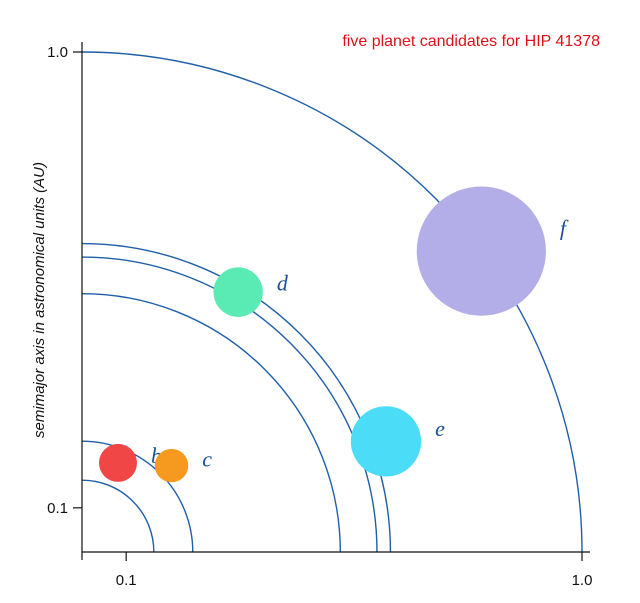  I want to click on planet-label-f: f, so click(564, 227).